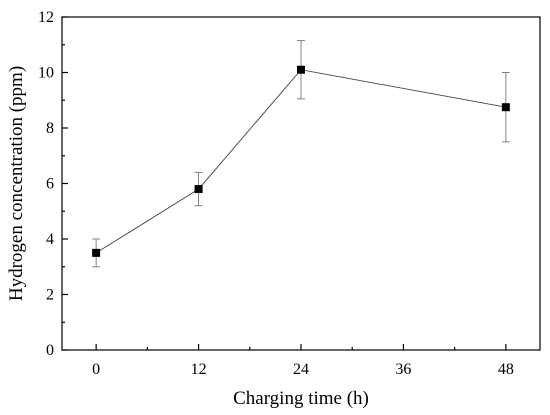 This screenshot has width=550, height=415. What do you see at coordinates (50, 184) in the screenshot?
I see `y-tick-label-3: 6` at bounding box center [50, 184].